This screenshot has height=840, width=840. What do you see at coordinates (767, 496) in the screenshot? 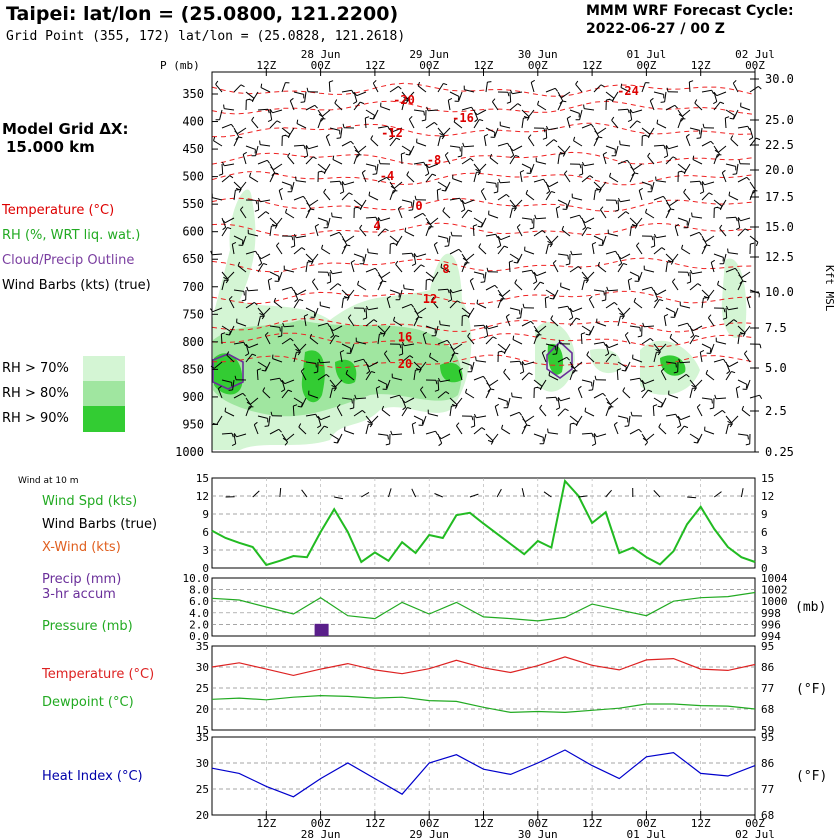
I see `y2-tick-label: 12` at bounding box center [767, 496].